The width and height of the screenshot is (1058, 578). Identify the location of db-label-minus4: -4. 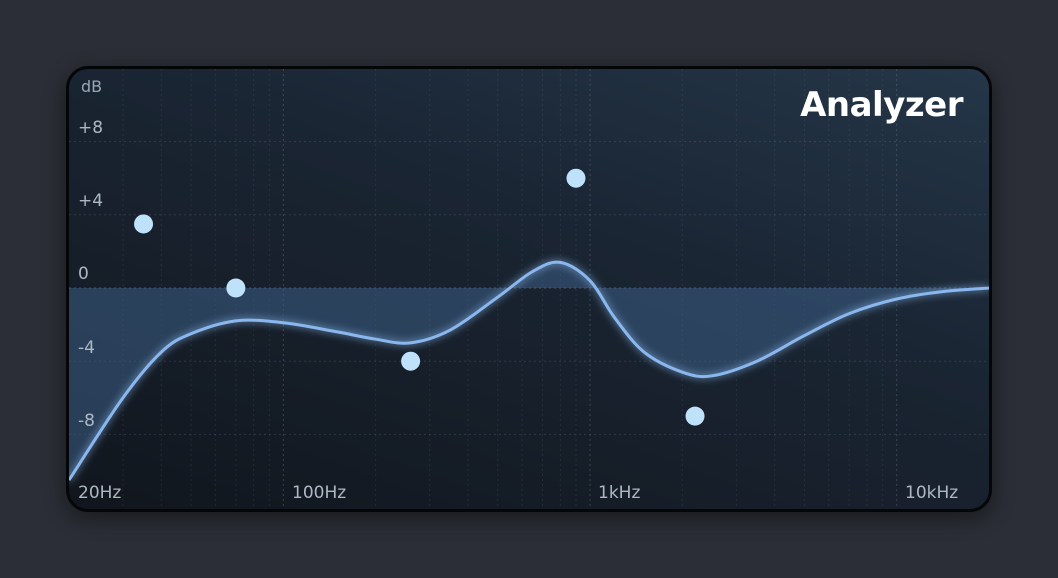
(86, 348).